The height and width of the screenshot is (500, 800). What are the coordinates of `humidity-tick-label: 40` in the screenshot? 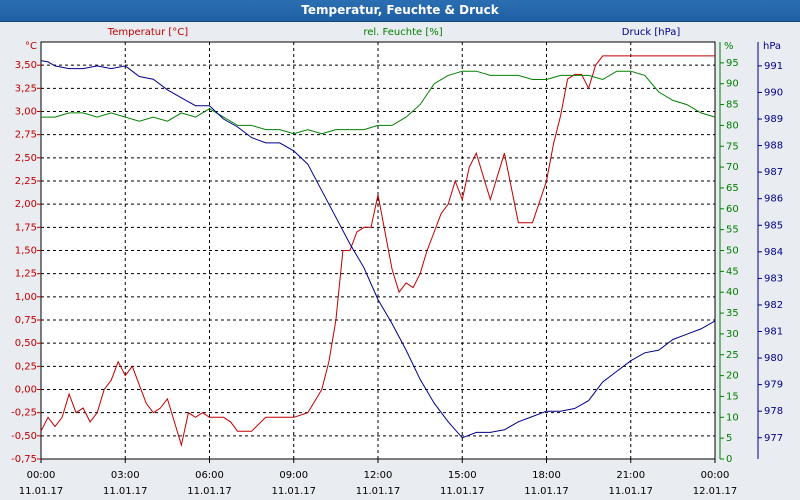 It's located at (732, 292).